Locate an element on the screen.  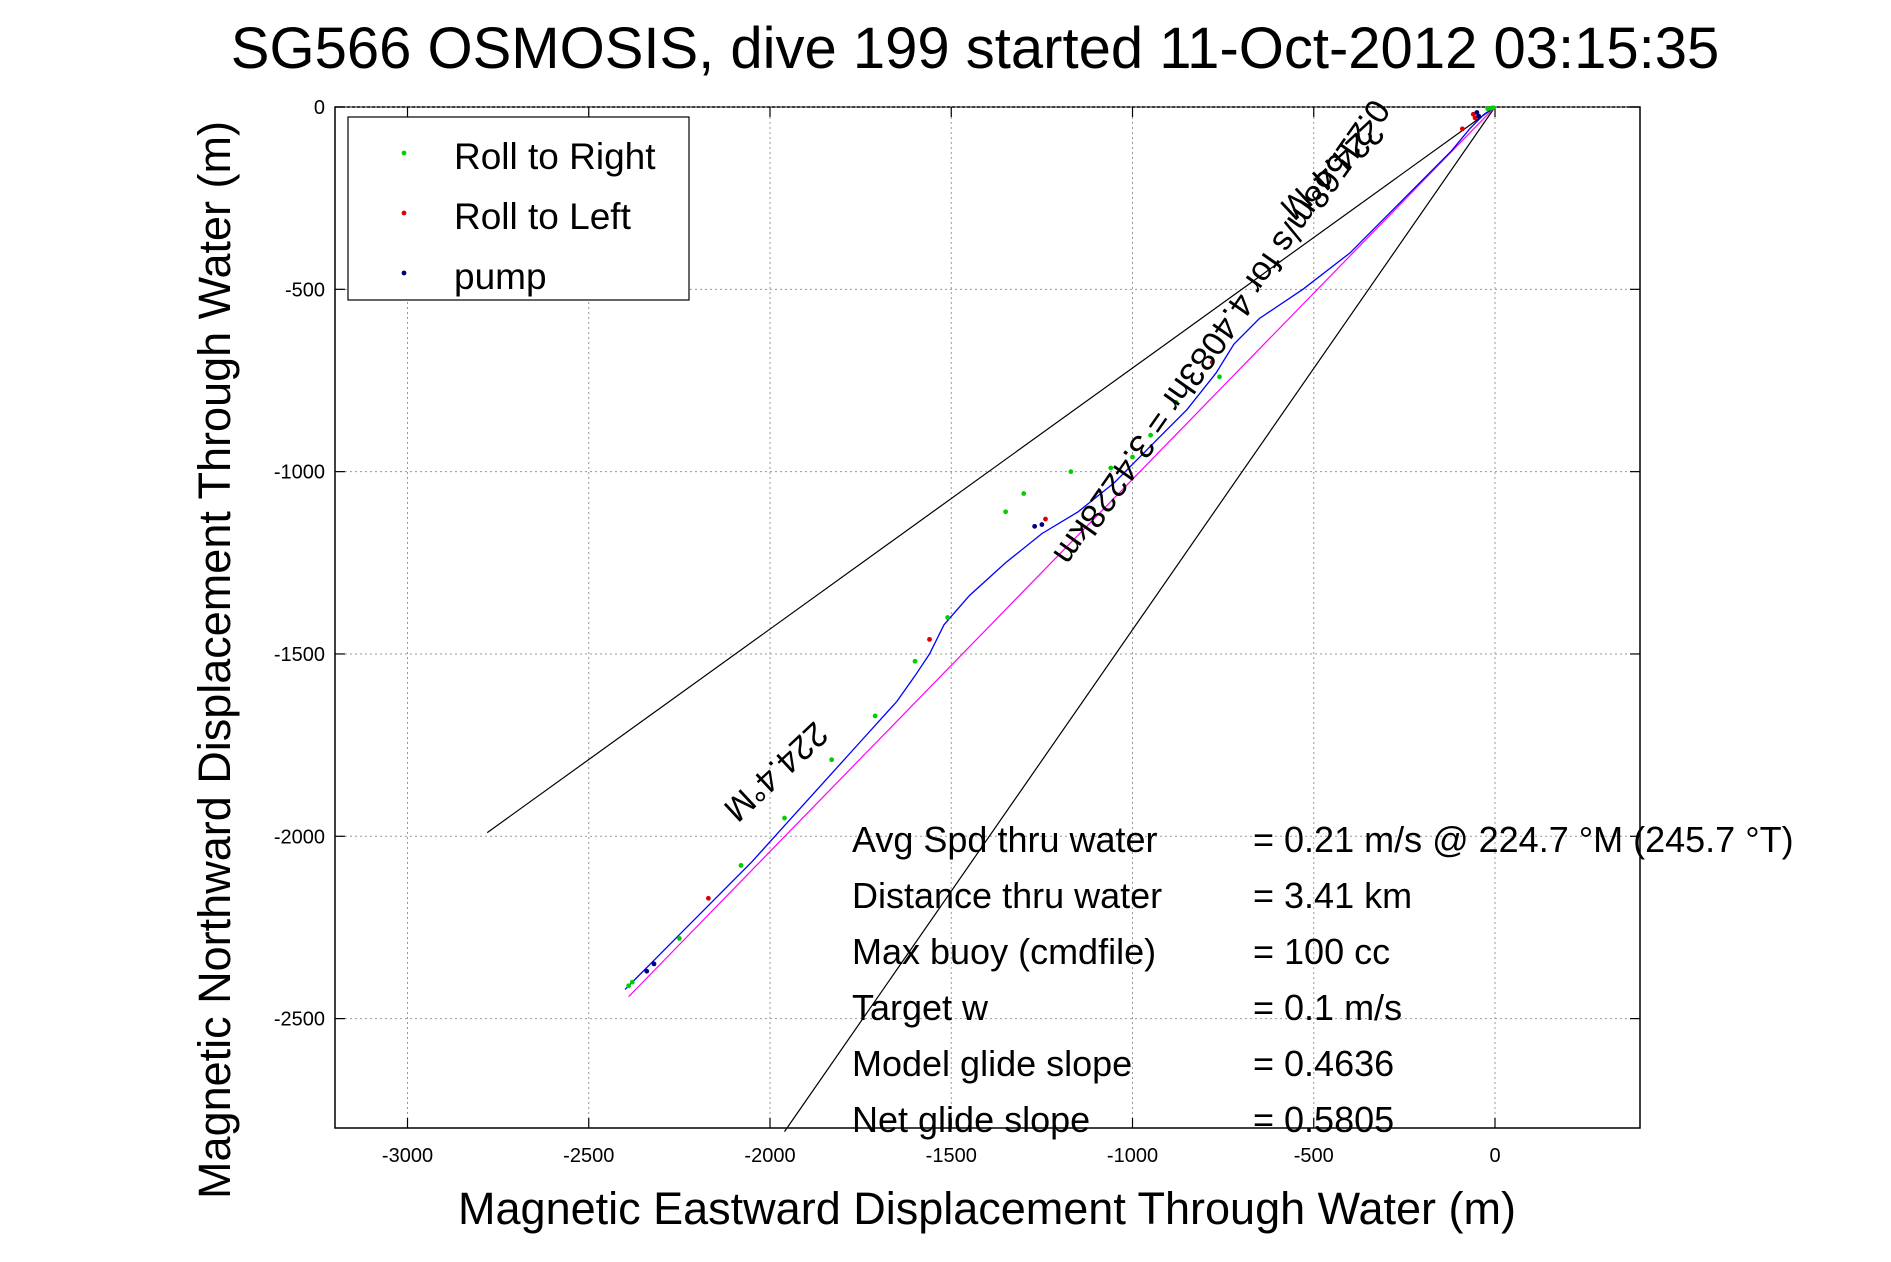
legend-label: Roll to Left is located at coordinates (543, 216).